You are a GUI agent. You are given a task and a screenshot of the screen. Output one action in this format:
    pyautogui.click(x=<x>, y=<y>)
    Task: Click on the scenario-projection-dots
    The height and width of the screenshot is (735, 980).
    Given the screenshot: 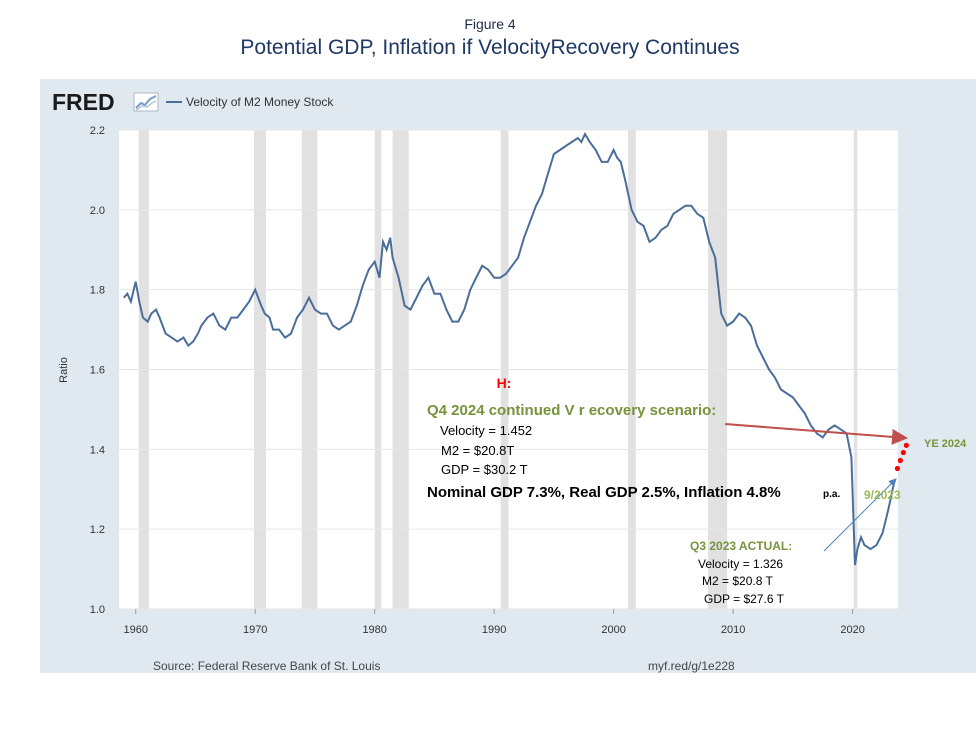 What is the action you would take?
    pyautogui.click(x=901, y=457)
    